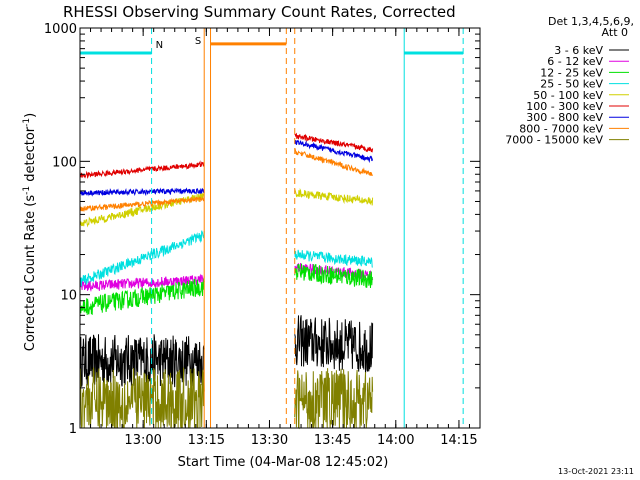 This screenshot has width=640, height=480. What do you see at coordinates (458, 440) in the screenshot?
I see `x-tick-label-6: 14:15` at bounding box center [458, 440].